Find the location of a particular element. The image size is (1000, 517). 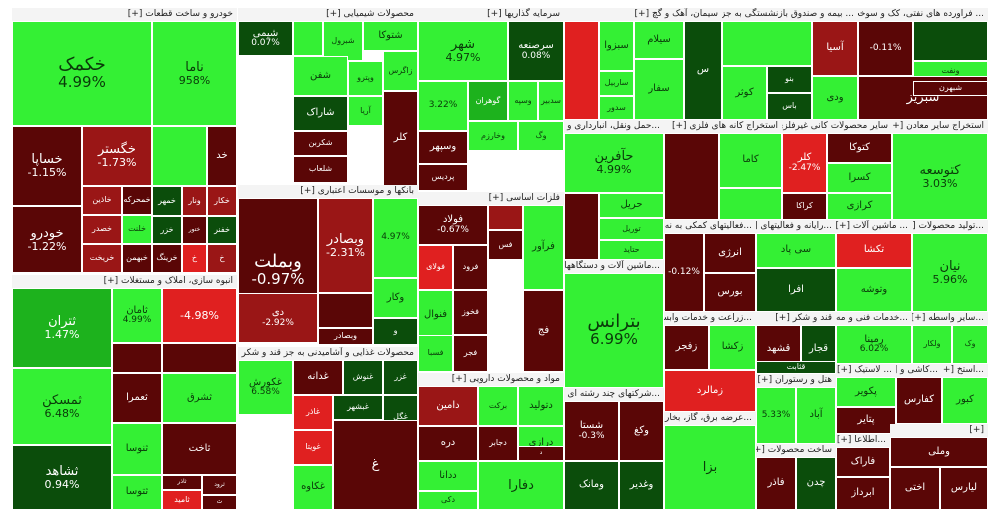

treemap-tile: بنو is located at coordinates (789, 79).